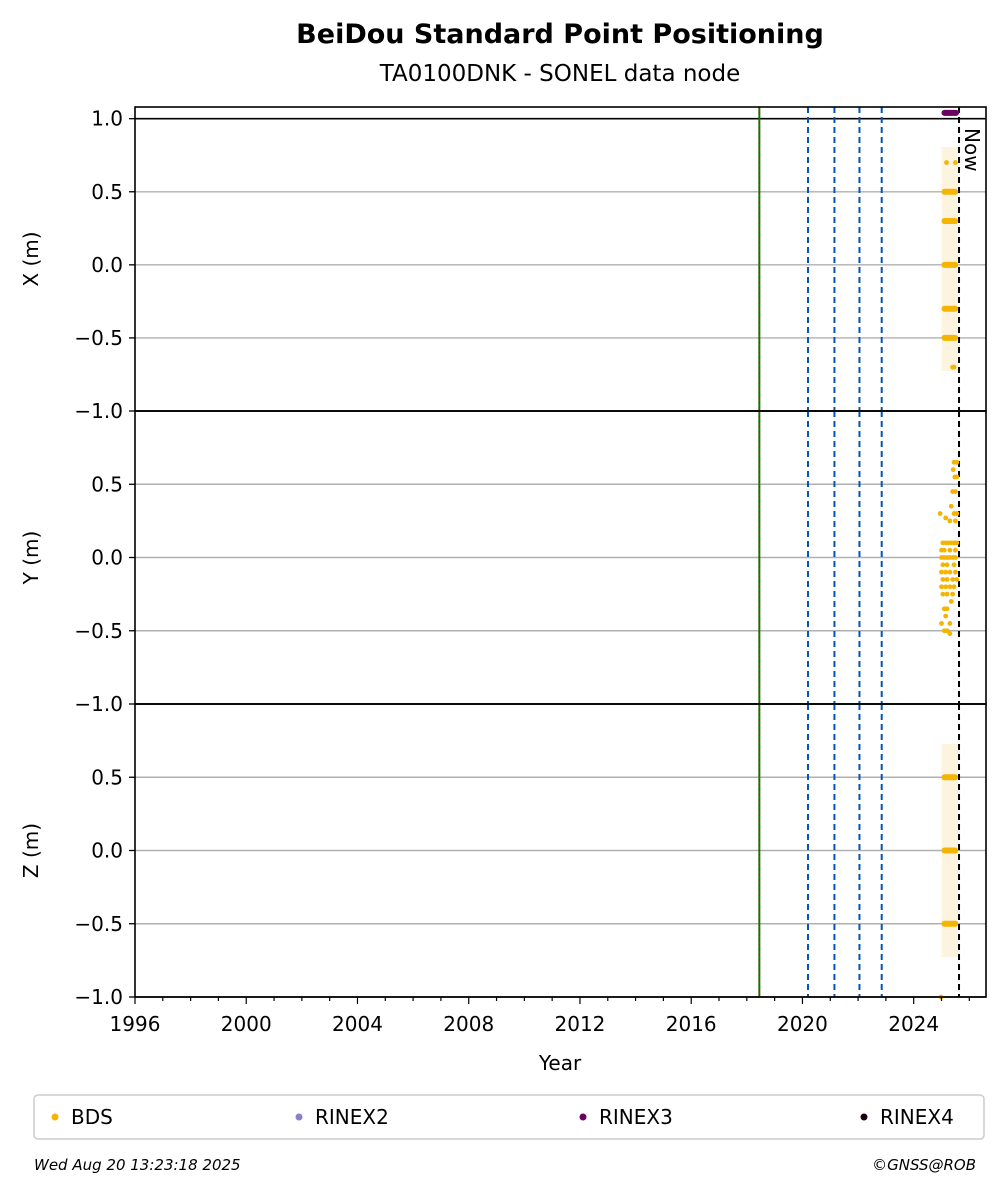  What do you see at coordinates (560, 34) in the screenshot?
I see `chart-title: BeiDou Standard Point Positioning` at bounding box center [560, 34].